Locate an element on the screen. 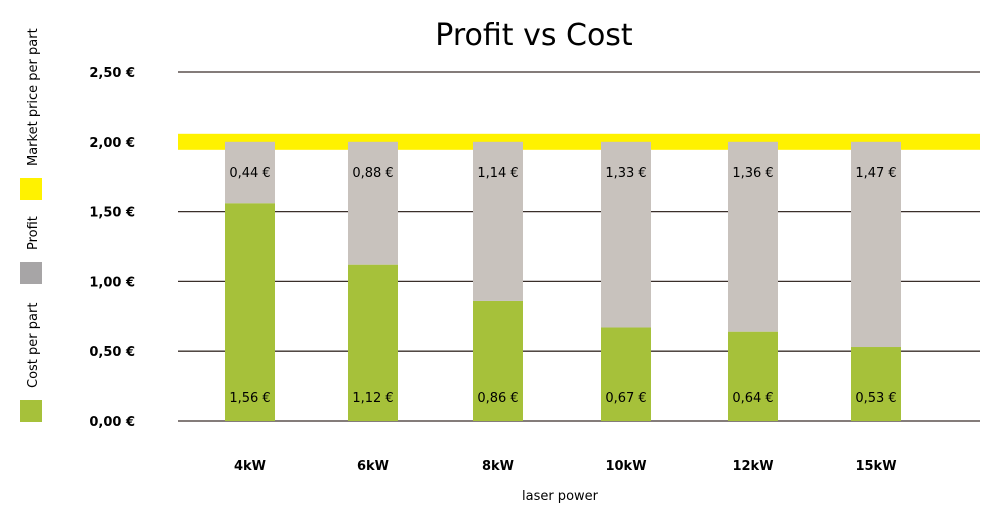  legend-label: Market price per part is located at coordinates (33, 97).